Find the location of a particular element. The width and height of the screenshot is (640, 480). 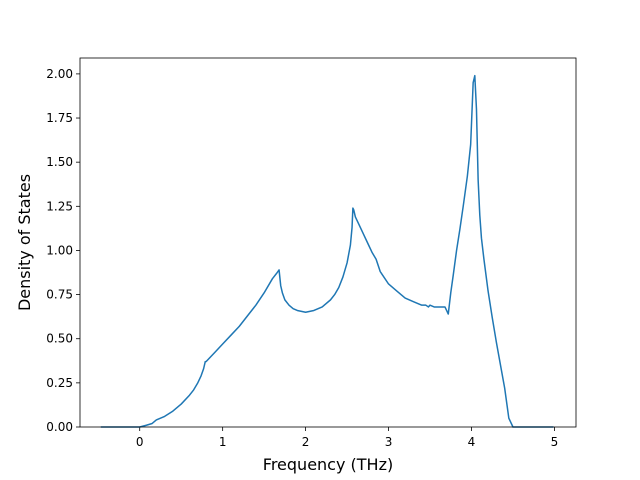

y-tick-label: 0.50 is located at coordinates (59, 339).